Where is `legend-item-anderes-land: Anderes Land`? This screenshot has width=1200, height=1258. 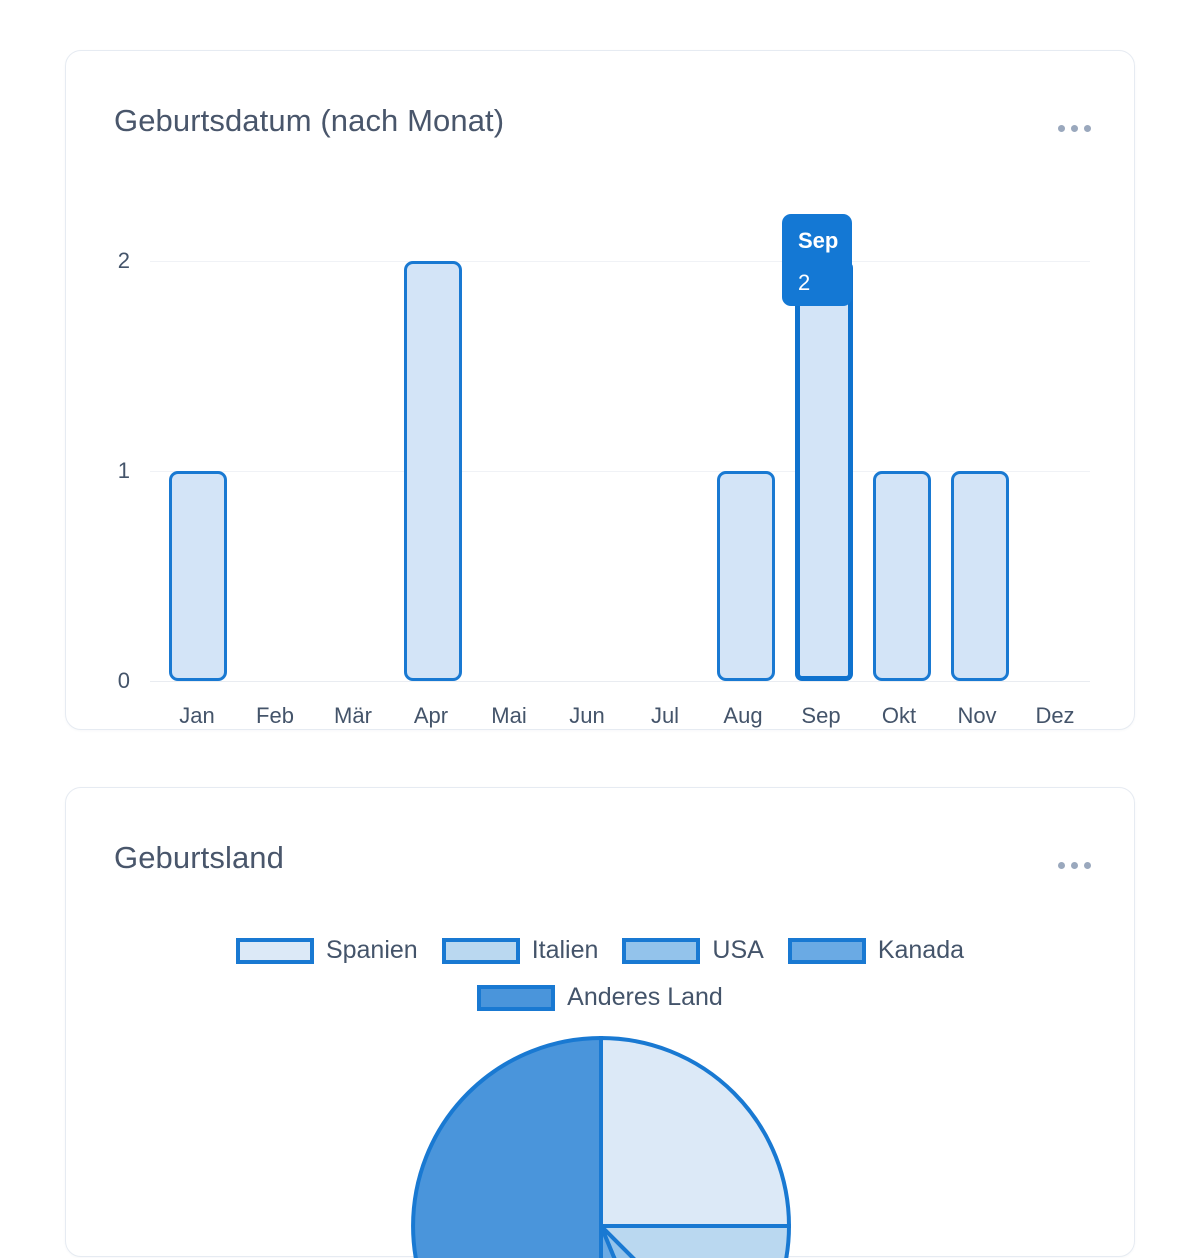
legend-item-anderes-land: Anderes Land is located at coordinates (600, 997).